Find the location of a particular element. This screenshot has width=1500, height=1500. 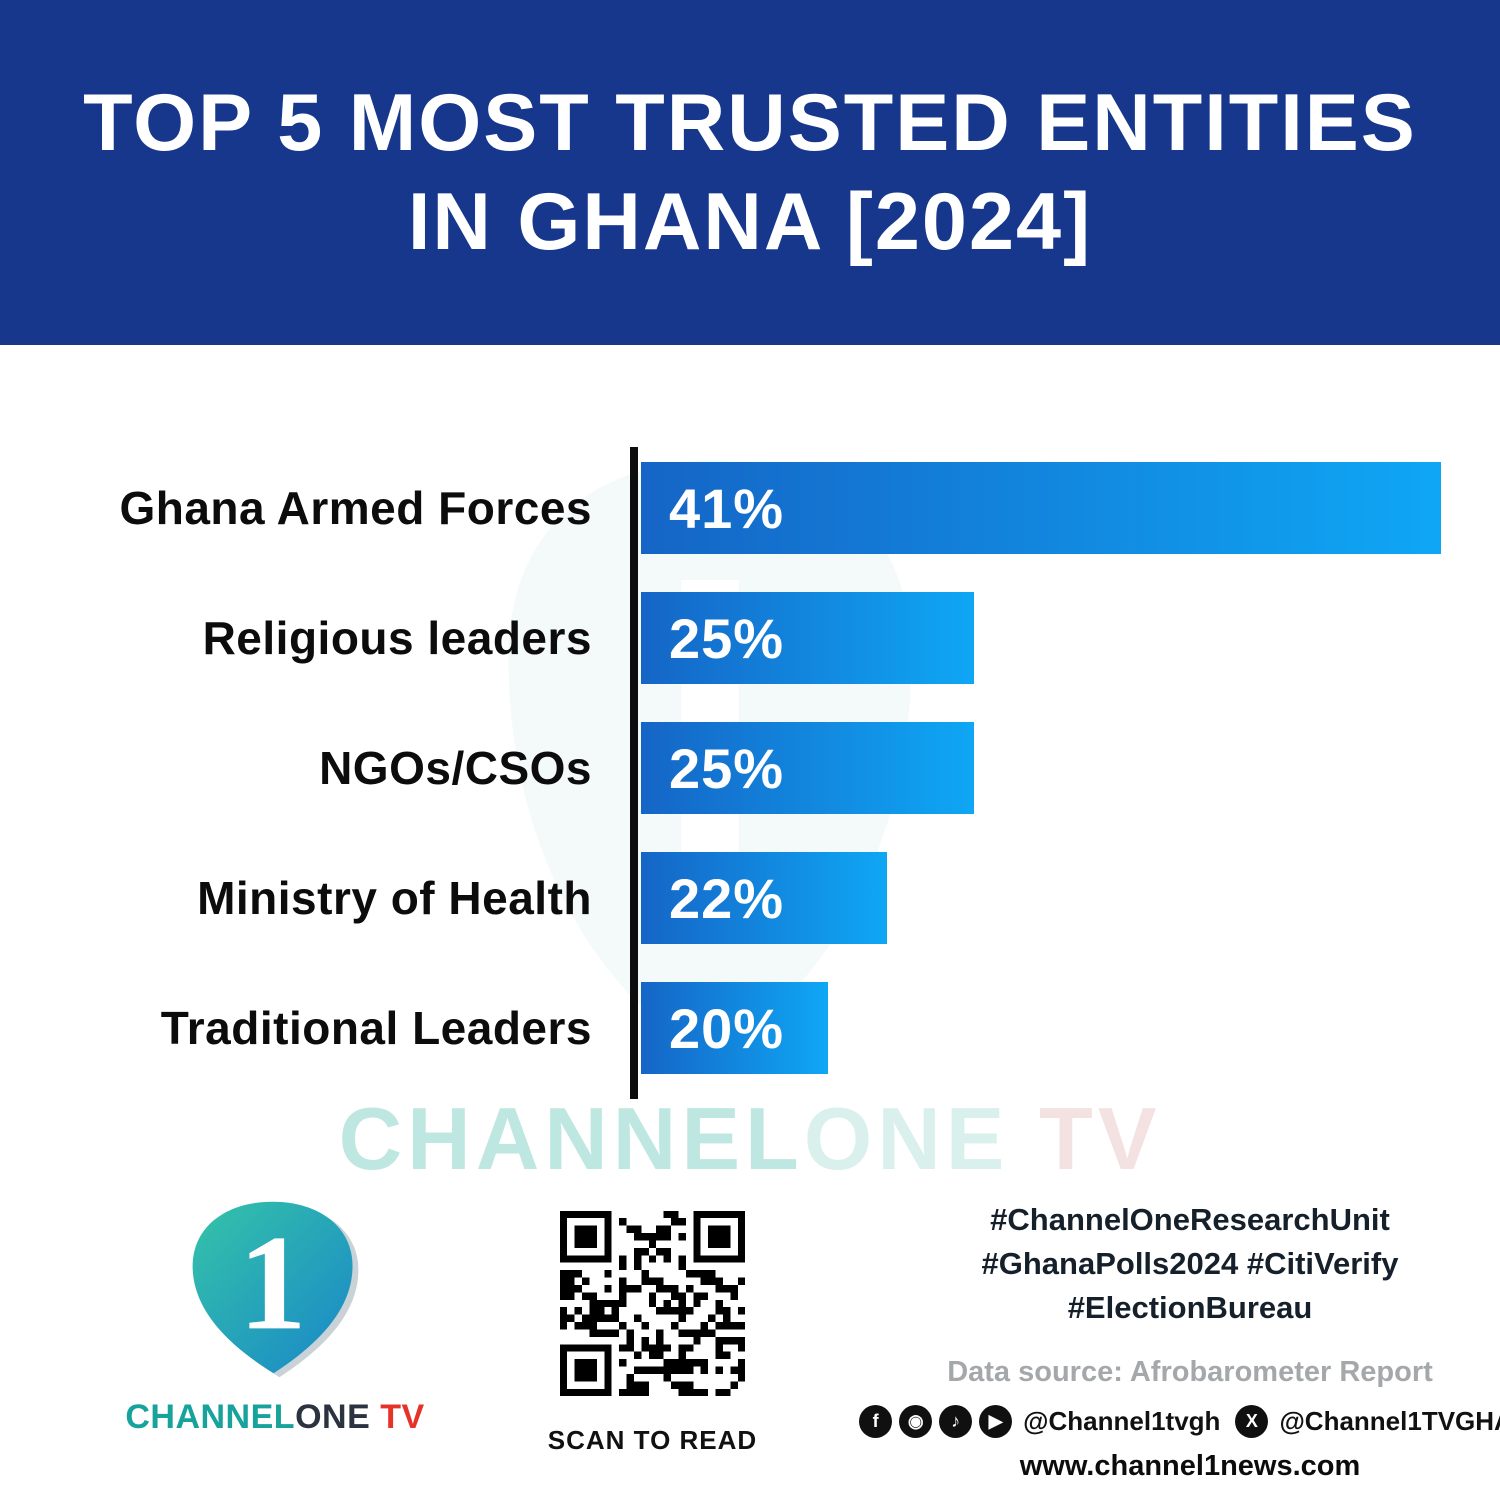

bar-zone: 20% is located at coordinates (734, 1028).